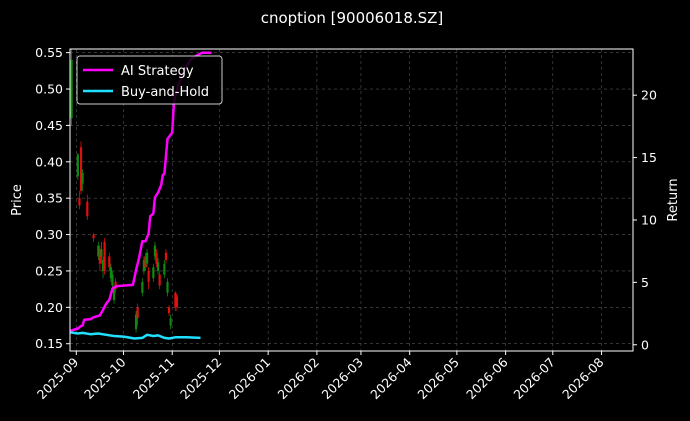  I want to click on legend: AI Strategy Buy-and-Hold, so click(149, 80).